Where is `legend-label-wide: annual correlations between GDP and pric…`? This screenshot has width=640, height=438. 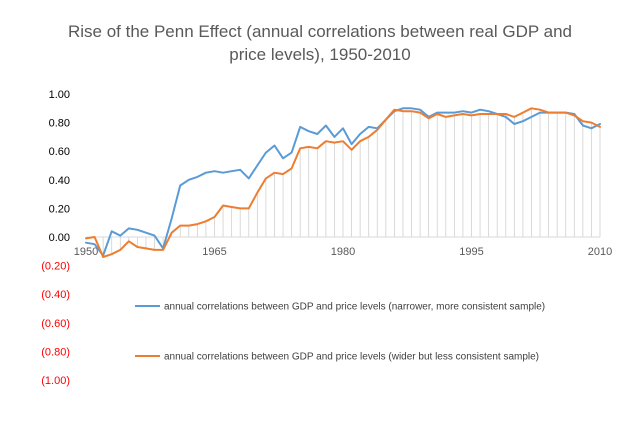
legend-label-wide: annual correlations between GDP and pric… is located at coordinates (351, 357).